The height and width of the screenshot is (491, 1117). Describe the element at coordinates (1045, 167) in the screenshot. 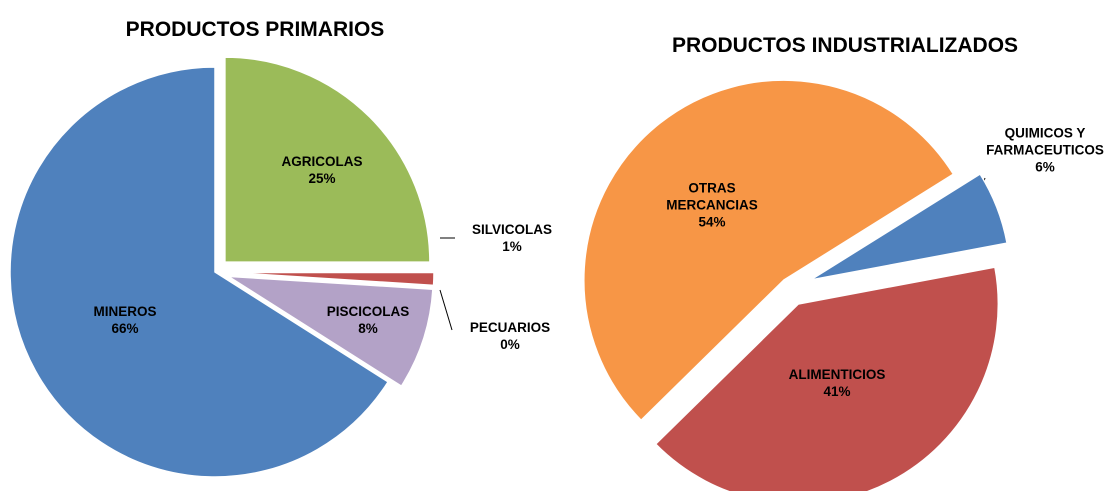

I see `value-label: 6%` at that location.